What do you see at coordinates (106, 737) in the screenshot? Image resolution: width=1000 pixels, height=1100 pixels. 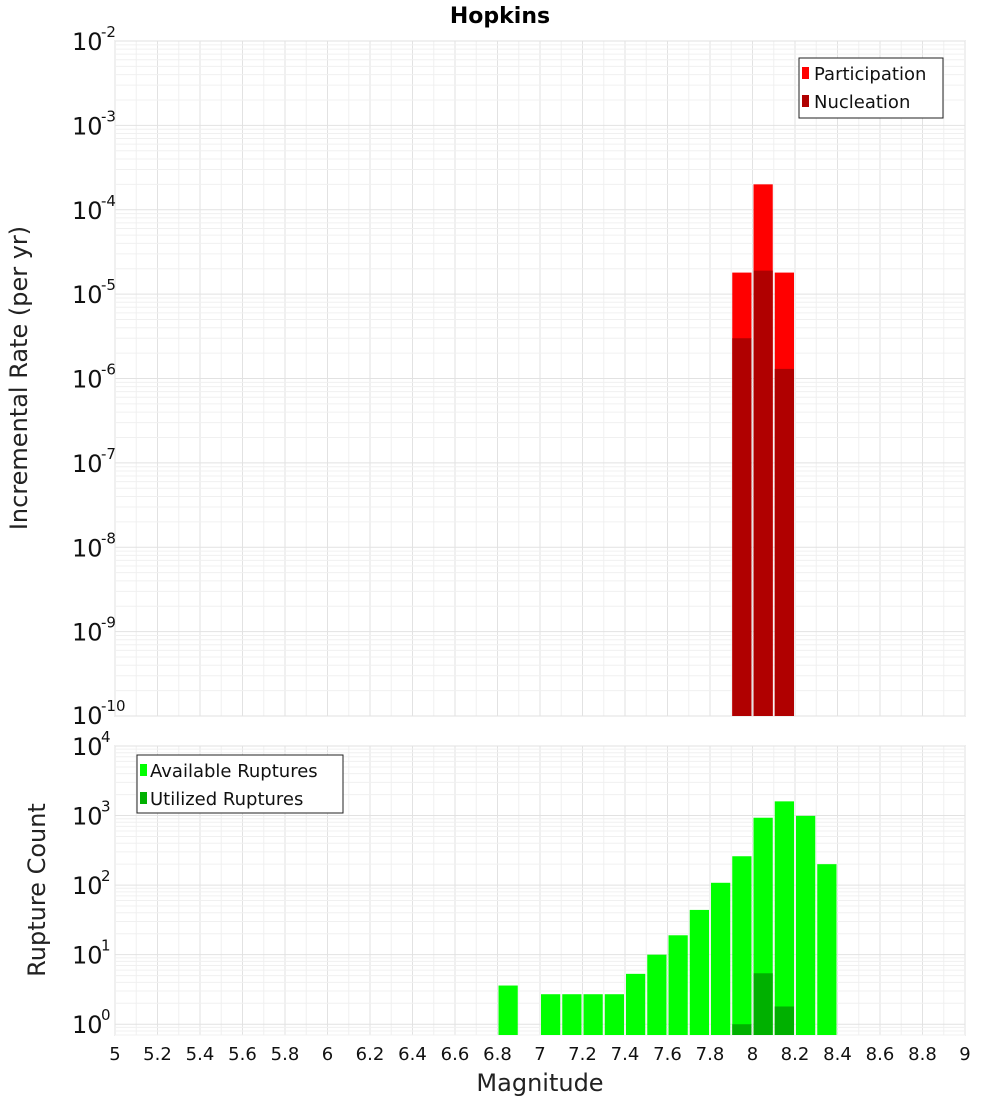 I see `y-tick-exponent: 4` at bounding box center [106, 737].